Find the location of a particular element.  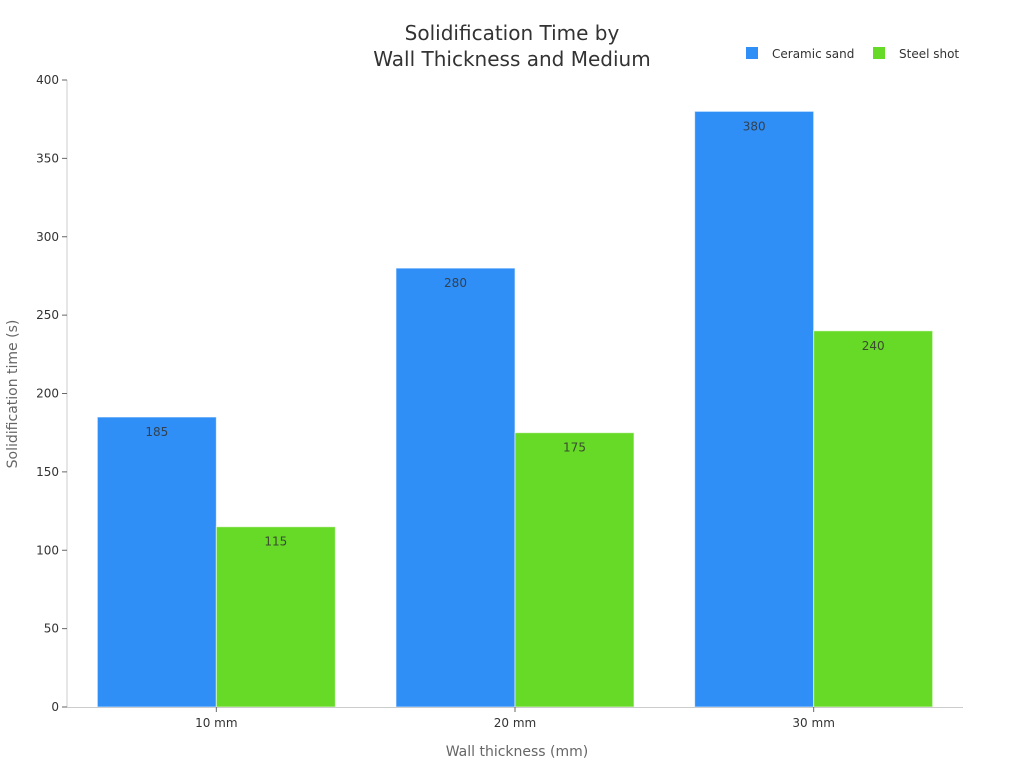

legend-label: Ceramic sand is located at coordinates (813, 54).